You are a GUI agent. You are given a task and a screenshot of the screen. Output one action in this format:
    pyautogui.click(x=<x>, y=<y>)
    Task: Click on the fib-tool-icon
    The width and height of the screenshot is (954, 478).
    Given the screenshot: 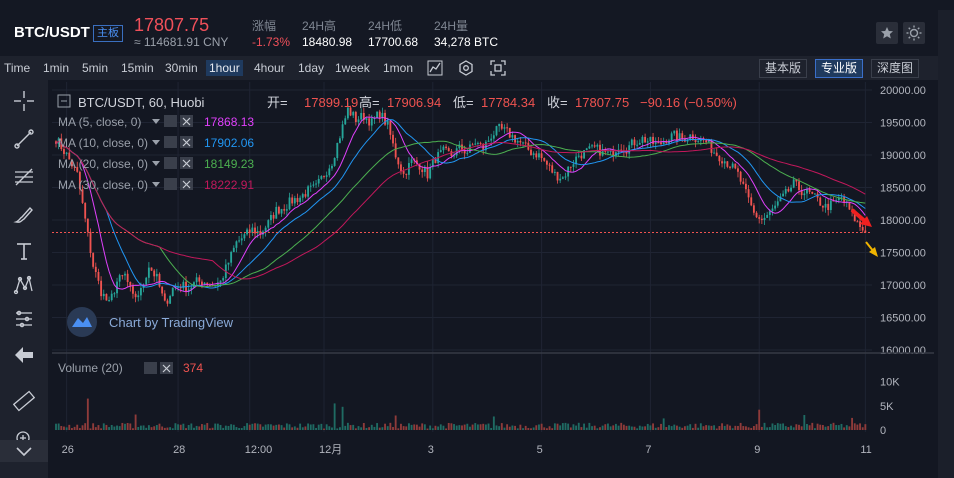 What is the action you would take?
    pyautogui.click(x=24, y=177)
    